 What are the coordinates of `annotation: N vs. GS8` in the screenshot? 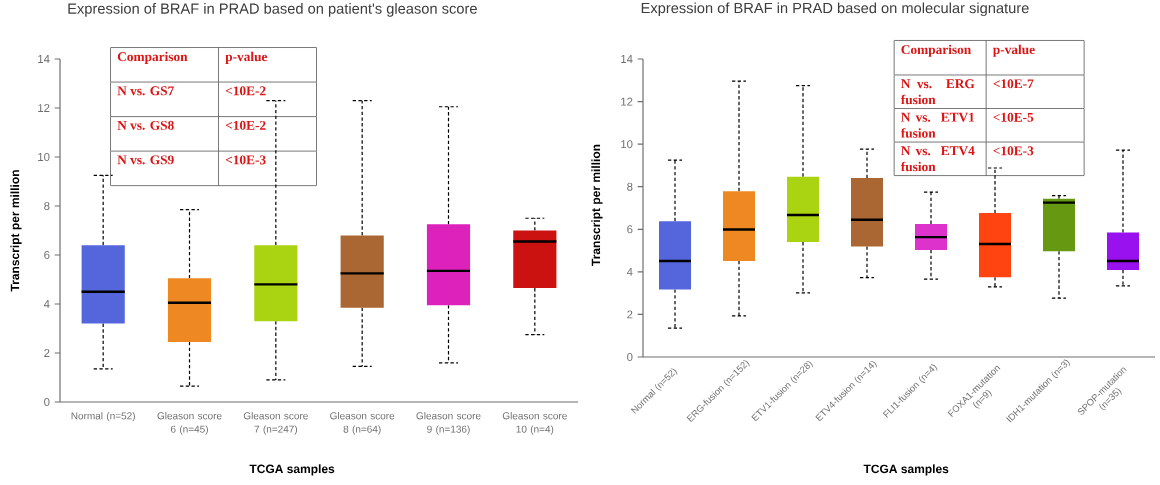 It's located at (145, 125).